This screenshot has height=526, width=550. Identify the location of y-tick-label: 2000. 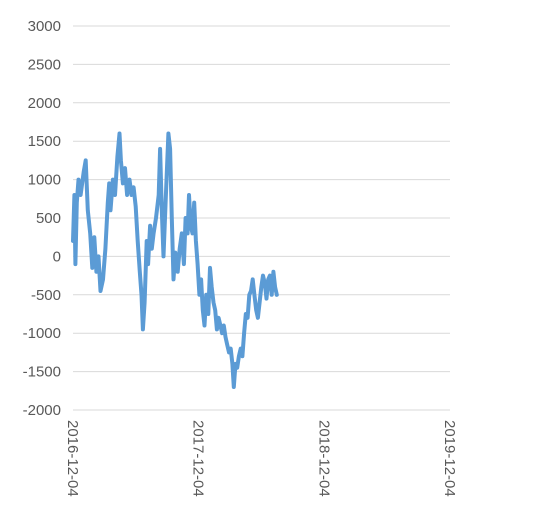
(44, 103).